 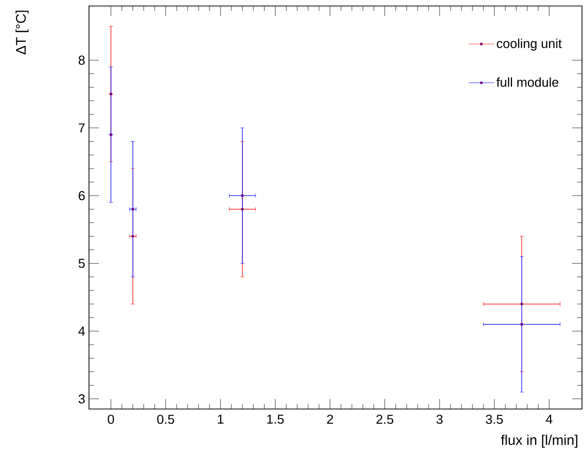 What do you see at coordinates (221, 419) in the screenshot?
I see `x-tick-label: 1` at bounding box center [221, 419].